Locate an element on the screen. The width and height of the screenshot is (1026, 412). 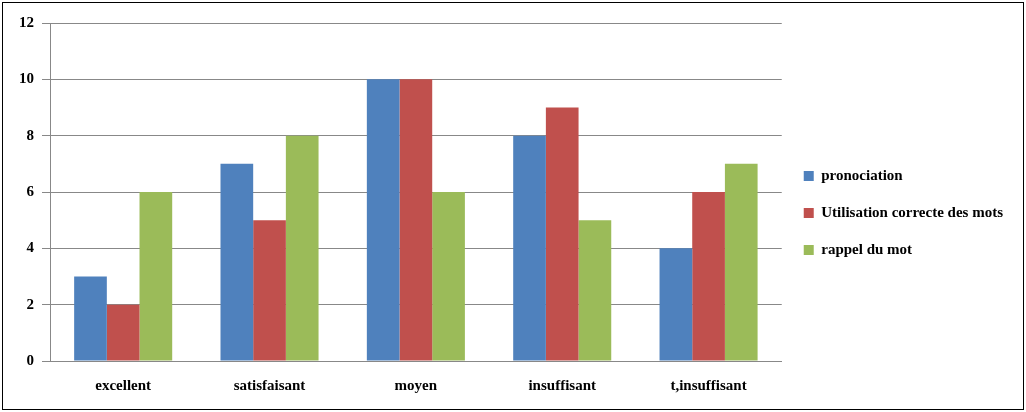
x-tick-label: t,insuffisant is located at coordinates (708, 384).